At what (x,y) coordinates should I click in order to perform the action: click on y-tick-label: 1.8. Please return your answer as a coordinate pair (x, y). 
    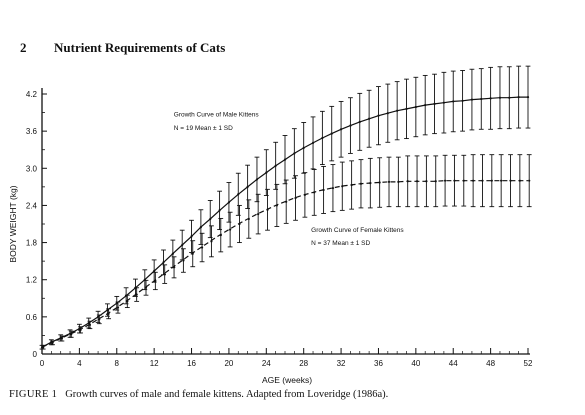
    Looking at the image, I should click on (32, 243).